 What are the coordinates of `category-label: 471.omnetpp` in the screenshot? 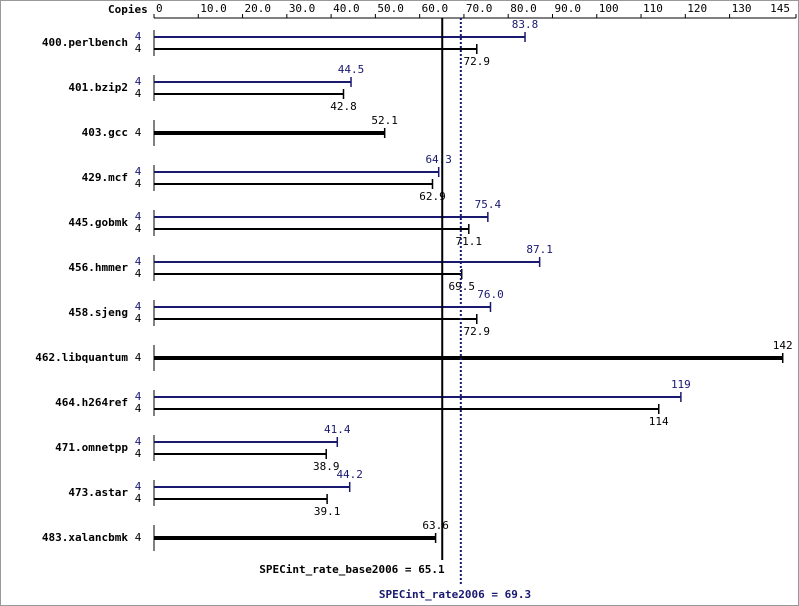 It's located at (91, 447).